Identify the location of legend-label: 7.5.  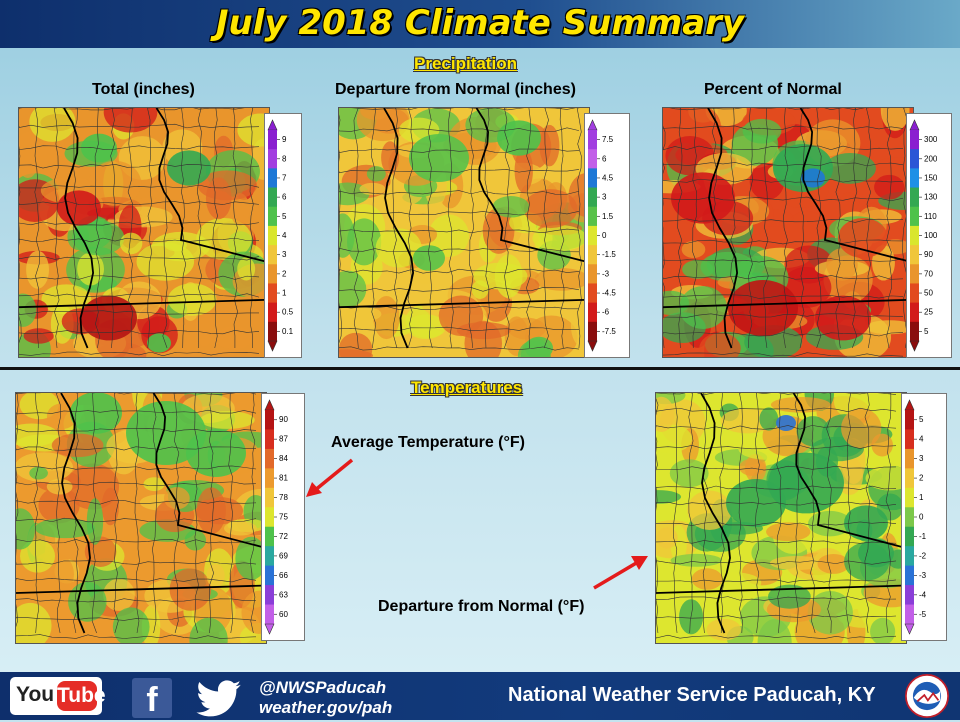
(608, 139).